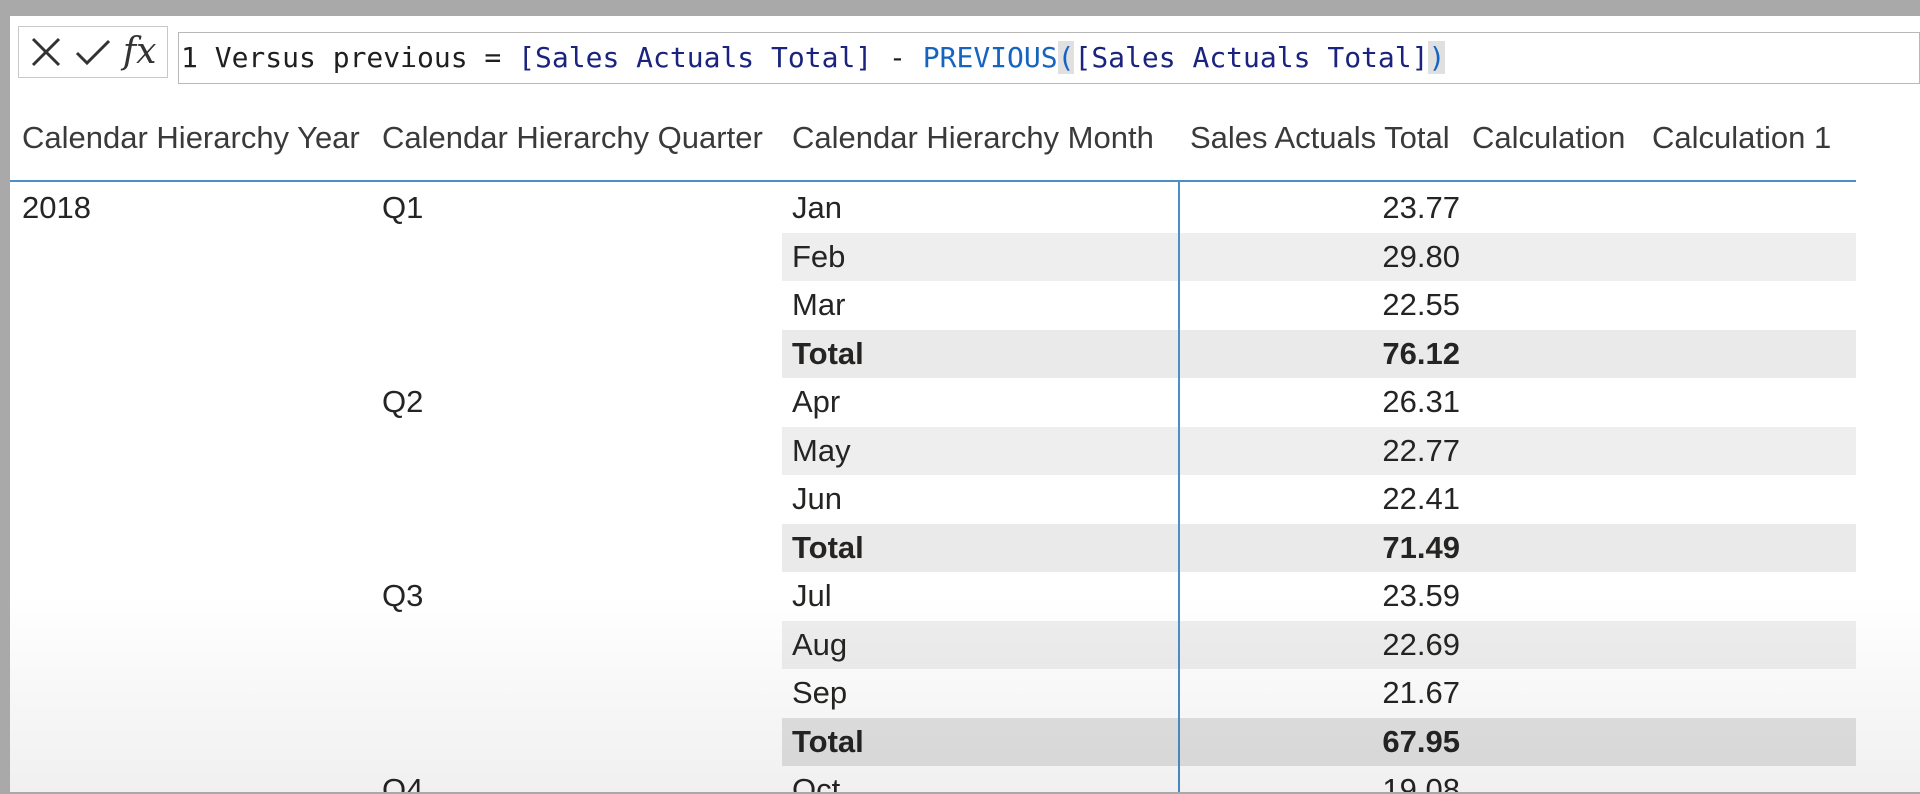 The width and height of the screenshot is (1920, 794). What do you see at coordinates (819, 304) in the screenshot?
I see `month-cell: Mar` at bounding box center [819, 304].